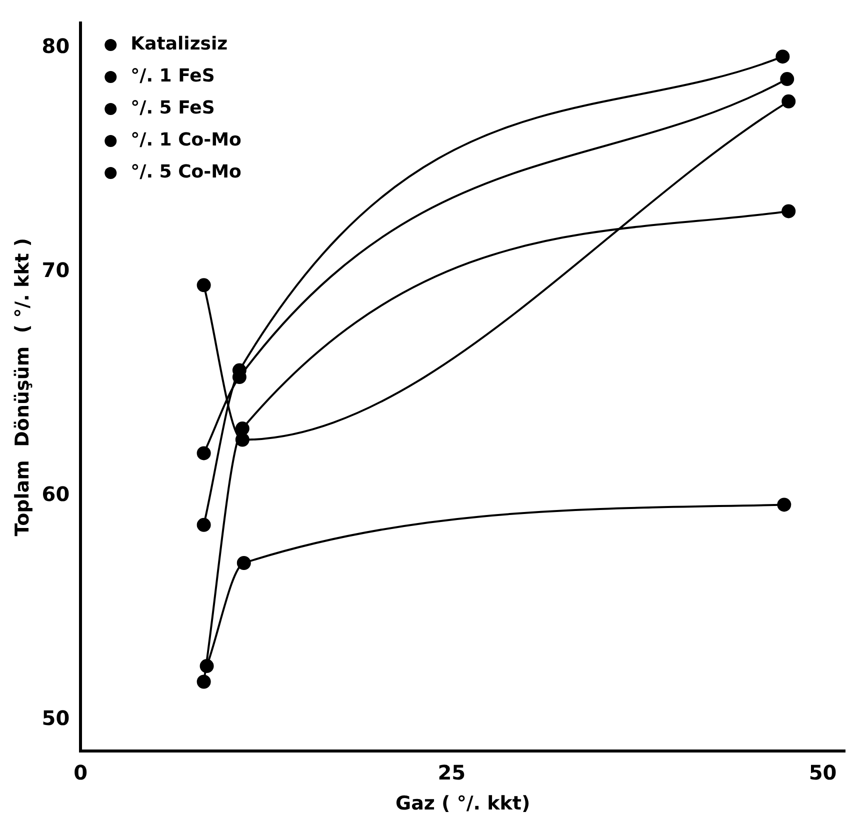  I want to click on x-tick-label: 0, so click(81, 772).